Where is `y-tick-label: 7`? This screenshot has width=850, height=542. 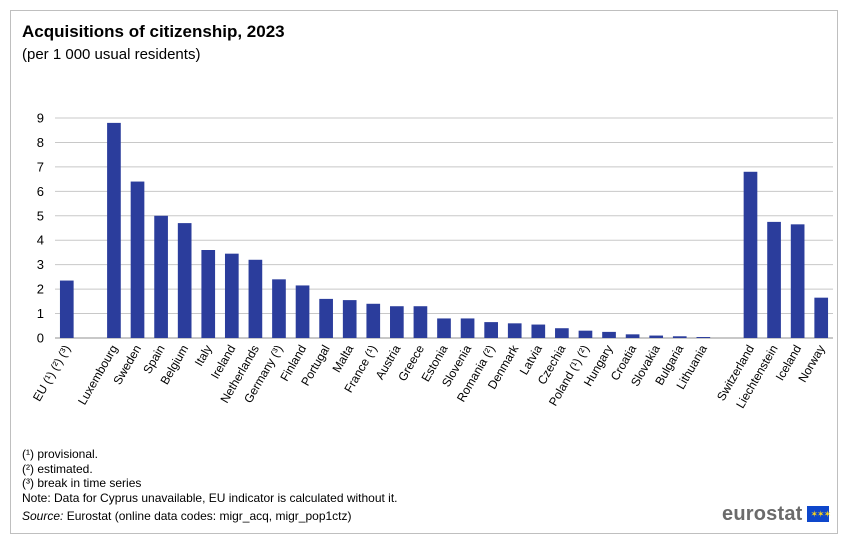
y-tick-label: 7 is located at coordinates (40, 166).